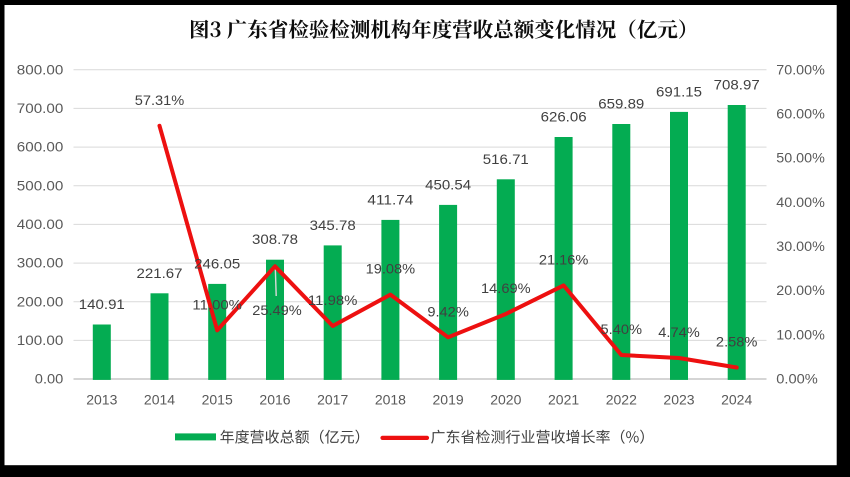 This screenshot has width=850, height=477. Describe the element at coordinates (333, 225) in the screenshot. I see `svg-text: 345.78` at that location.